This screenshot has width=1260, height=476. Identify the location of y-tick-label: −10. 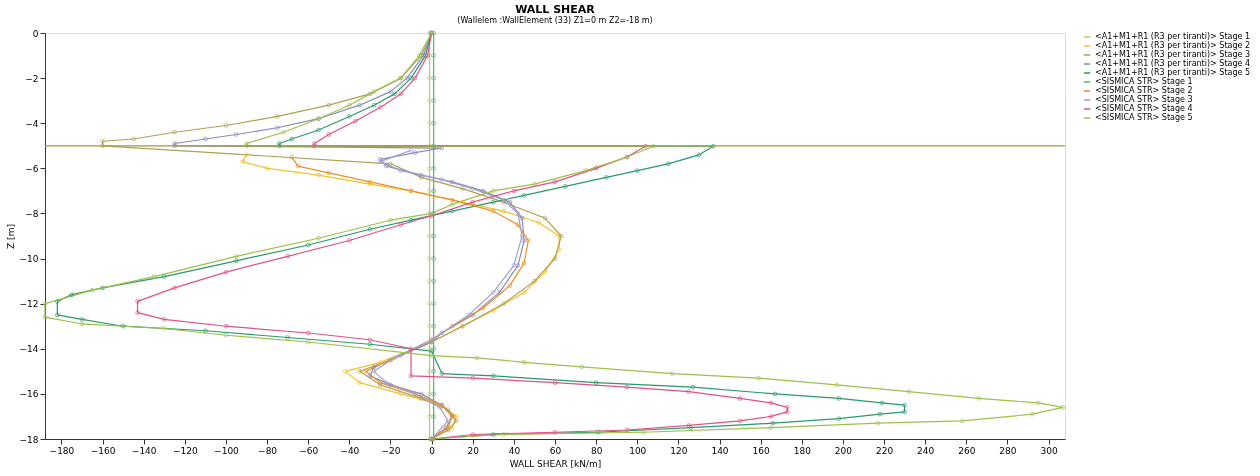
(29, 259).